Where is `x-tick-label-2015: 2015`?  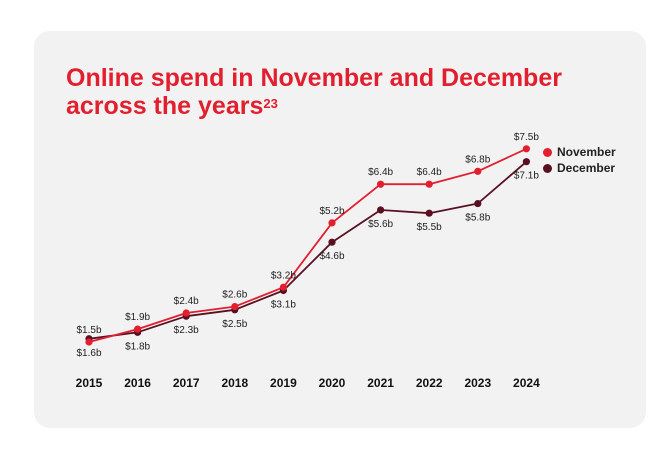
x-tick-label-2015: 2015 is located at coordinates (89, 383).